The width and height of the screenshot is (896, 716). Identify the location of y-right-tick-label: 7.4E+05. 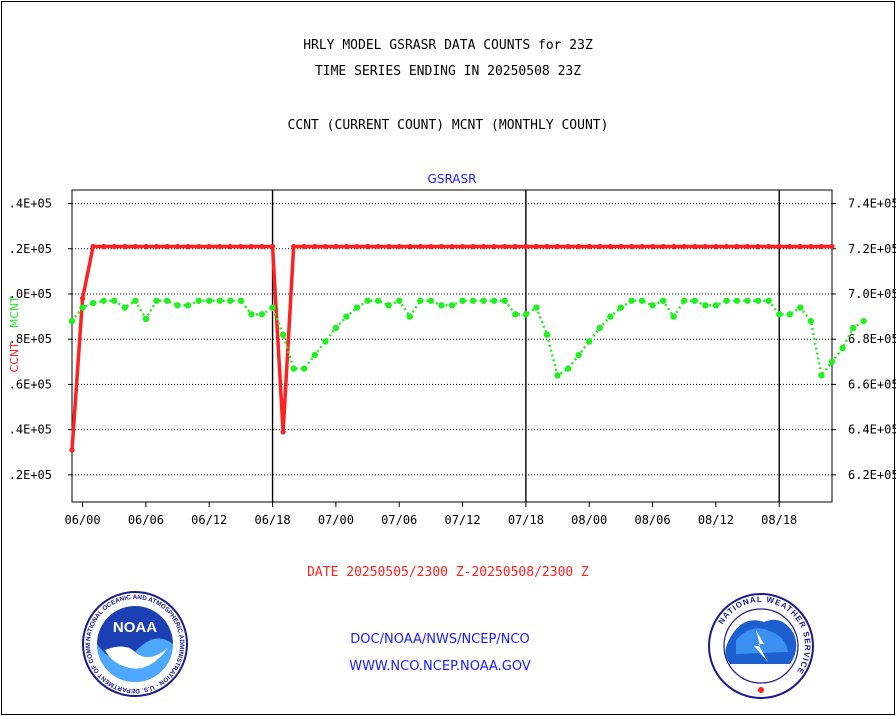
(872, 204).